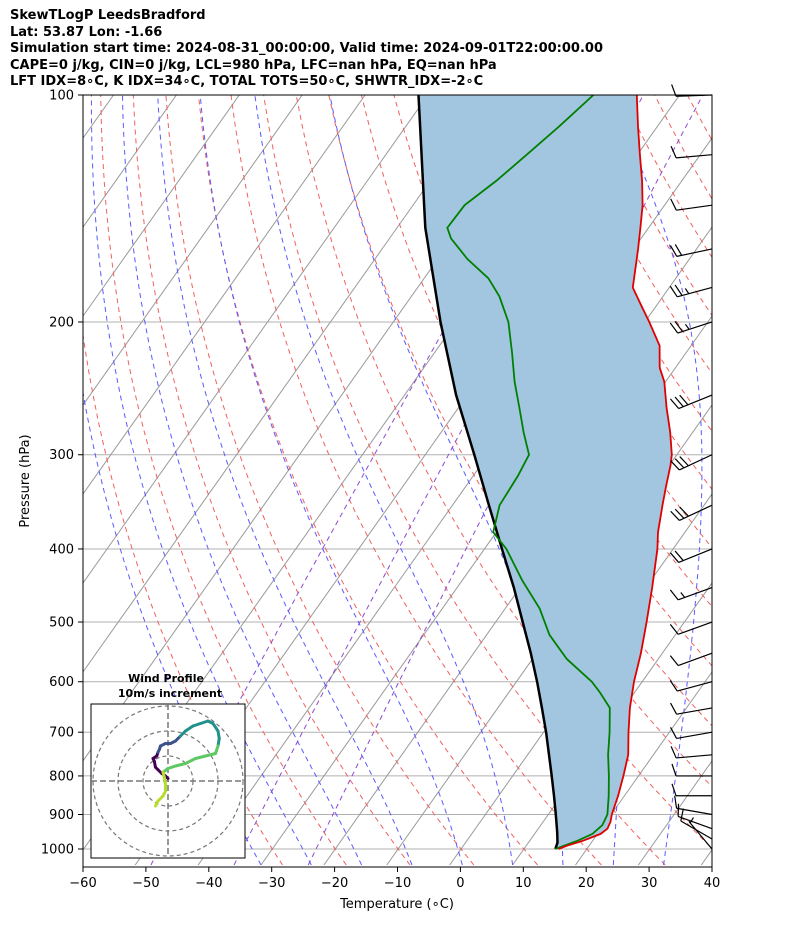  I want to click on x-tick-label: 0, so click(460, 883).